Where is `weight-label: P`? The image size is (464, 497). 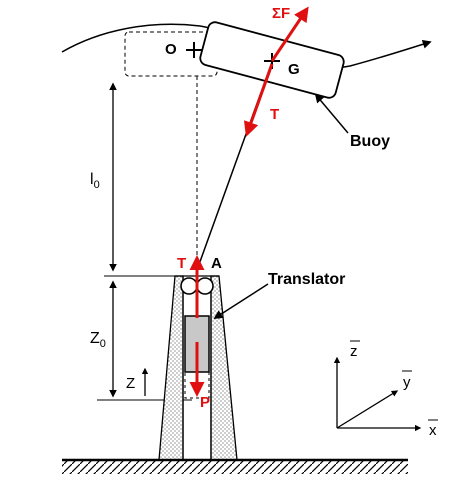 weight-label: P is located at coordinates (205, 402).